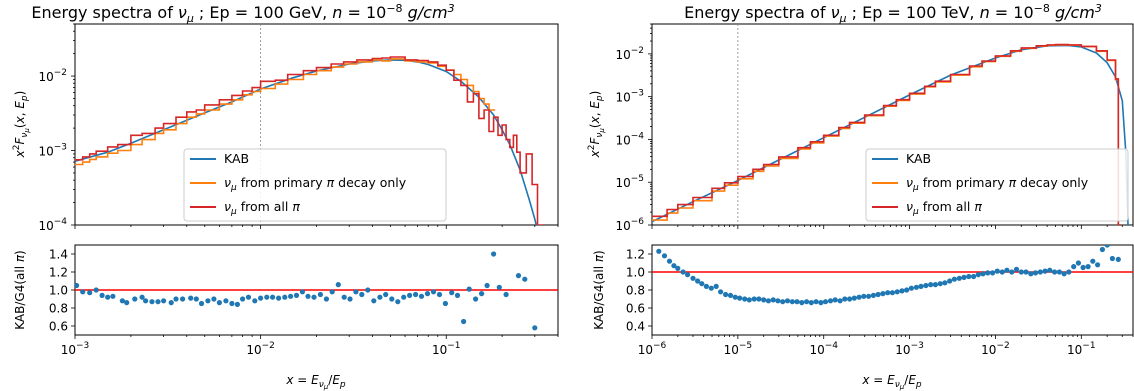  What do you see at coordinates (997, 184) in the screenshot?
I see `right-legend-primary: νμ from primary π decay only` at bounding box center [997, 184].